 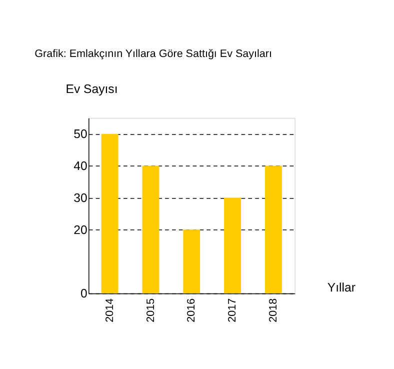 I want to click on x-axis-title: Yıllar, so click(x=341, y=287).